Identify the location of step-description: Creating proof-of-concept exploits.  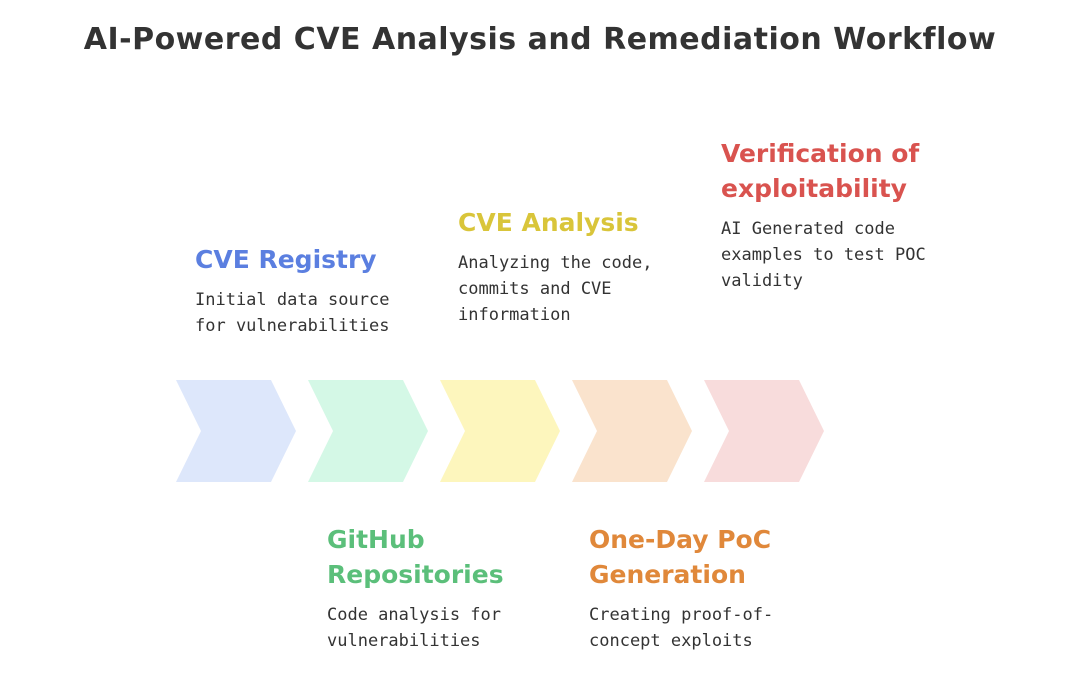
(681, 628).